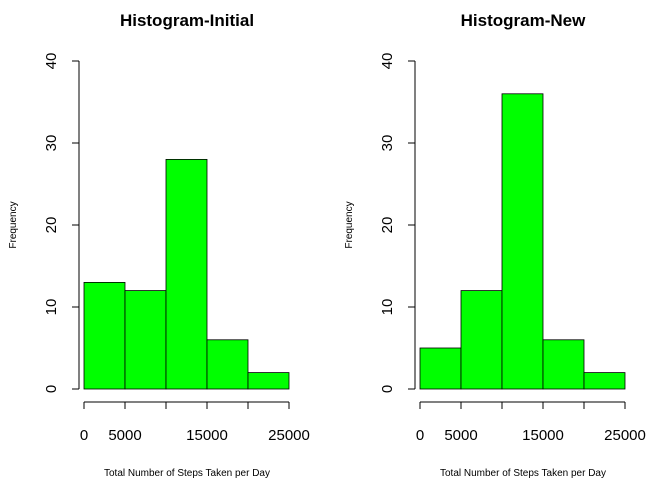 The width and height of the screenshot is (672, 480). What do you see at coordinates (523, 20) in the screenshot?
I see `chart-title: Histogram-New` at bounding box center [523, 20].